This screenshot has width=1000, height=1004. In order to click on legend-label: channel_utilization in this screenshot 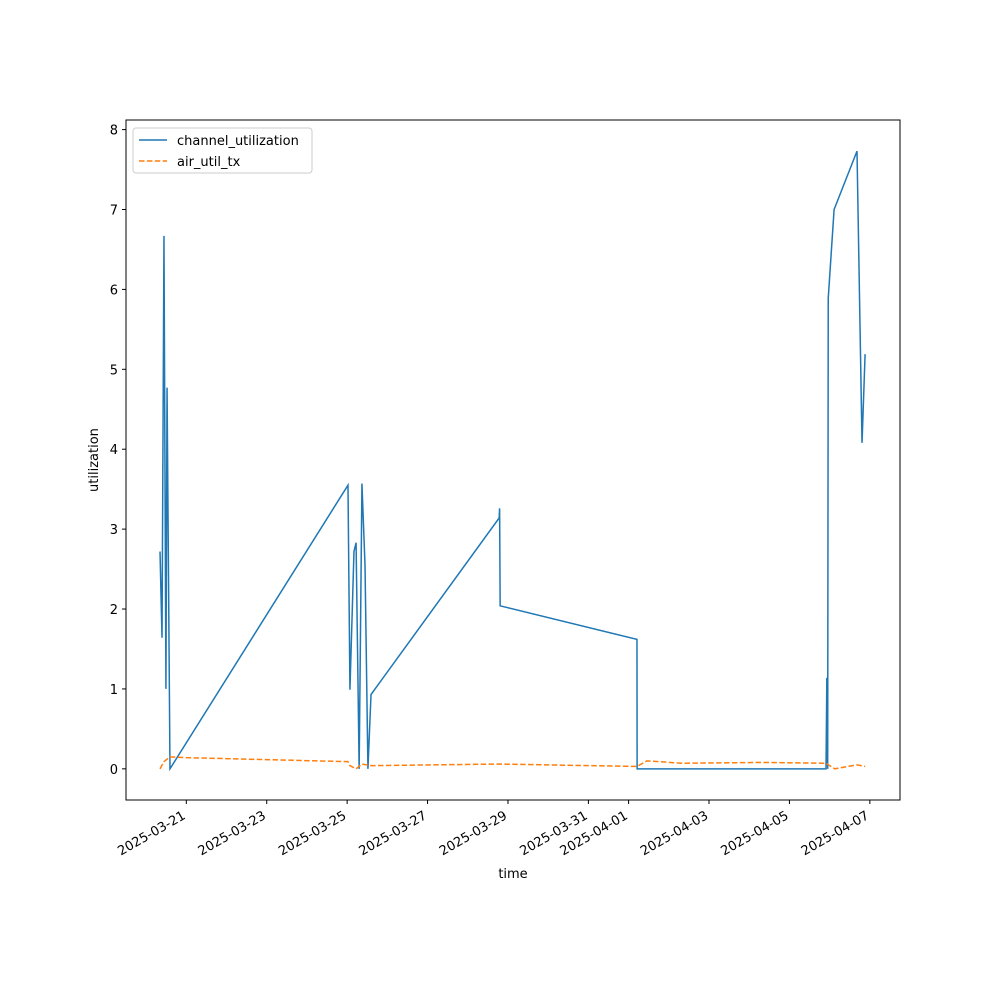, I will do `click(238, 141)`.